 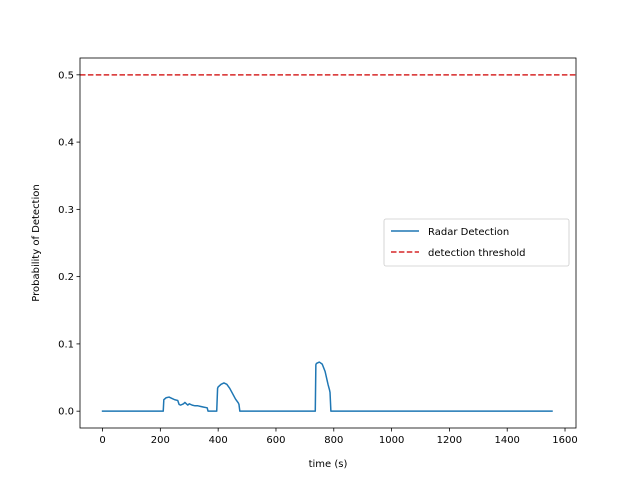 What do you see at coordinates (333, 440) in the screenshot?
I see `x-tick-label: 800` at bounding box center [333, 440].